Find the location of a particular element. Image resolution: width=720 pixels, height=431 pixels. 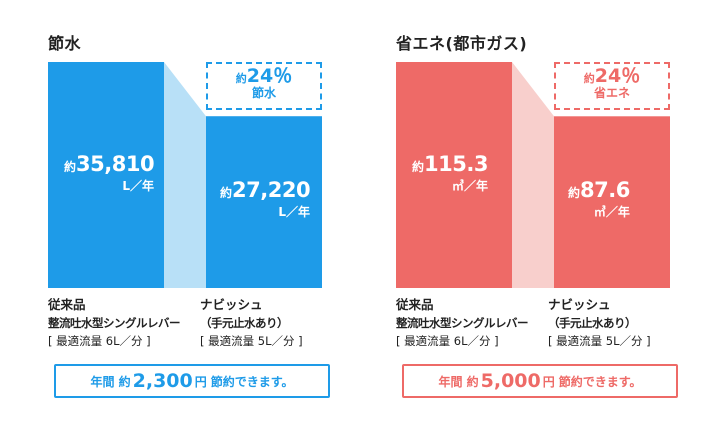

value-label-navish: 約27,220 L／年 is located at coordinates (265, 199).